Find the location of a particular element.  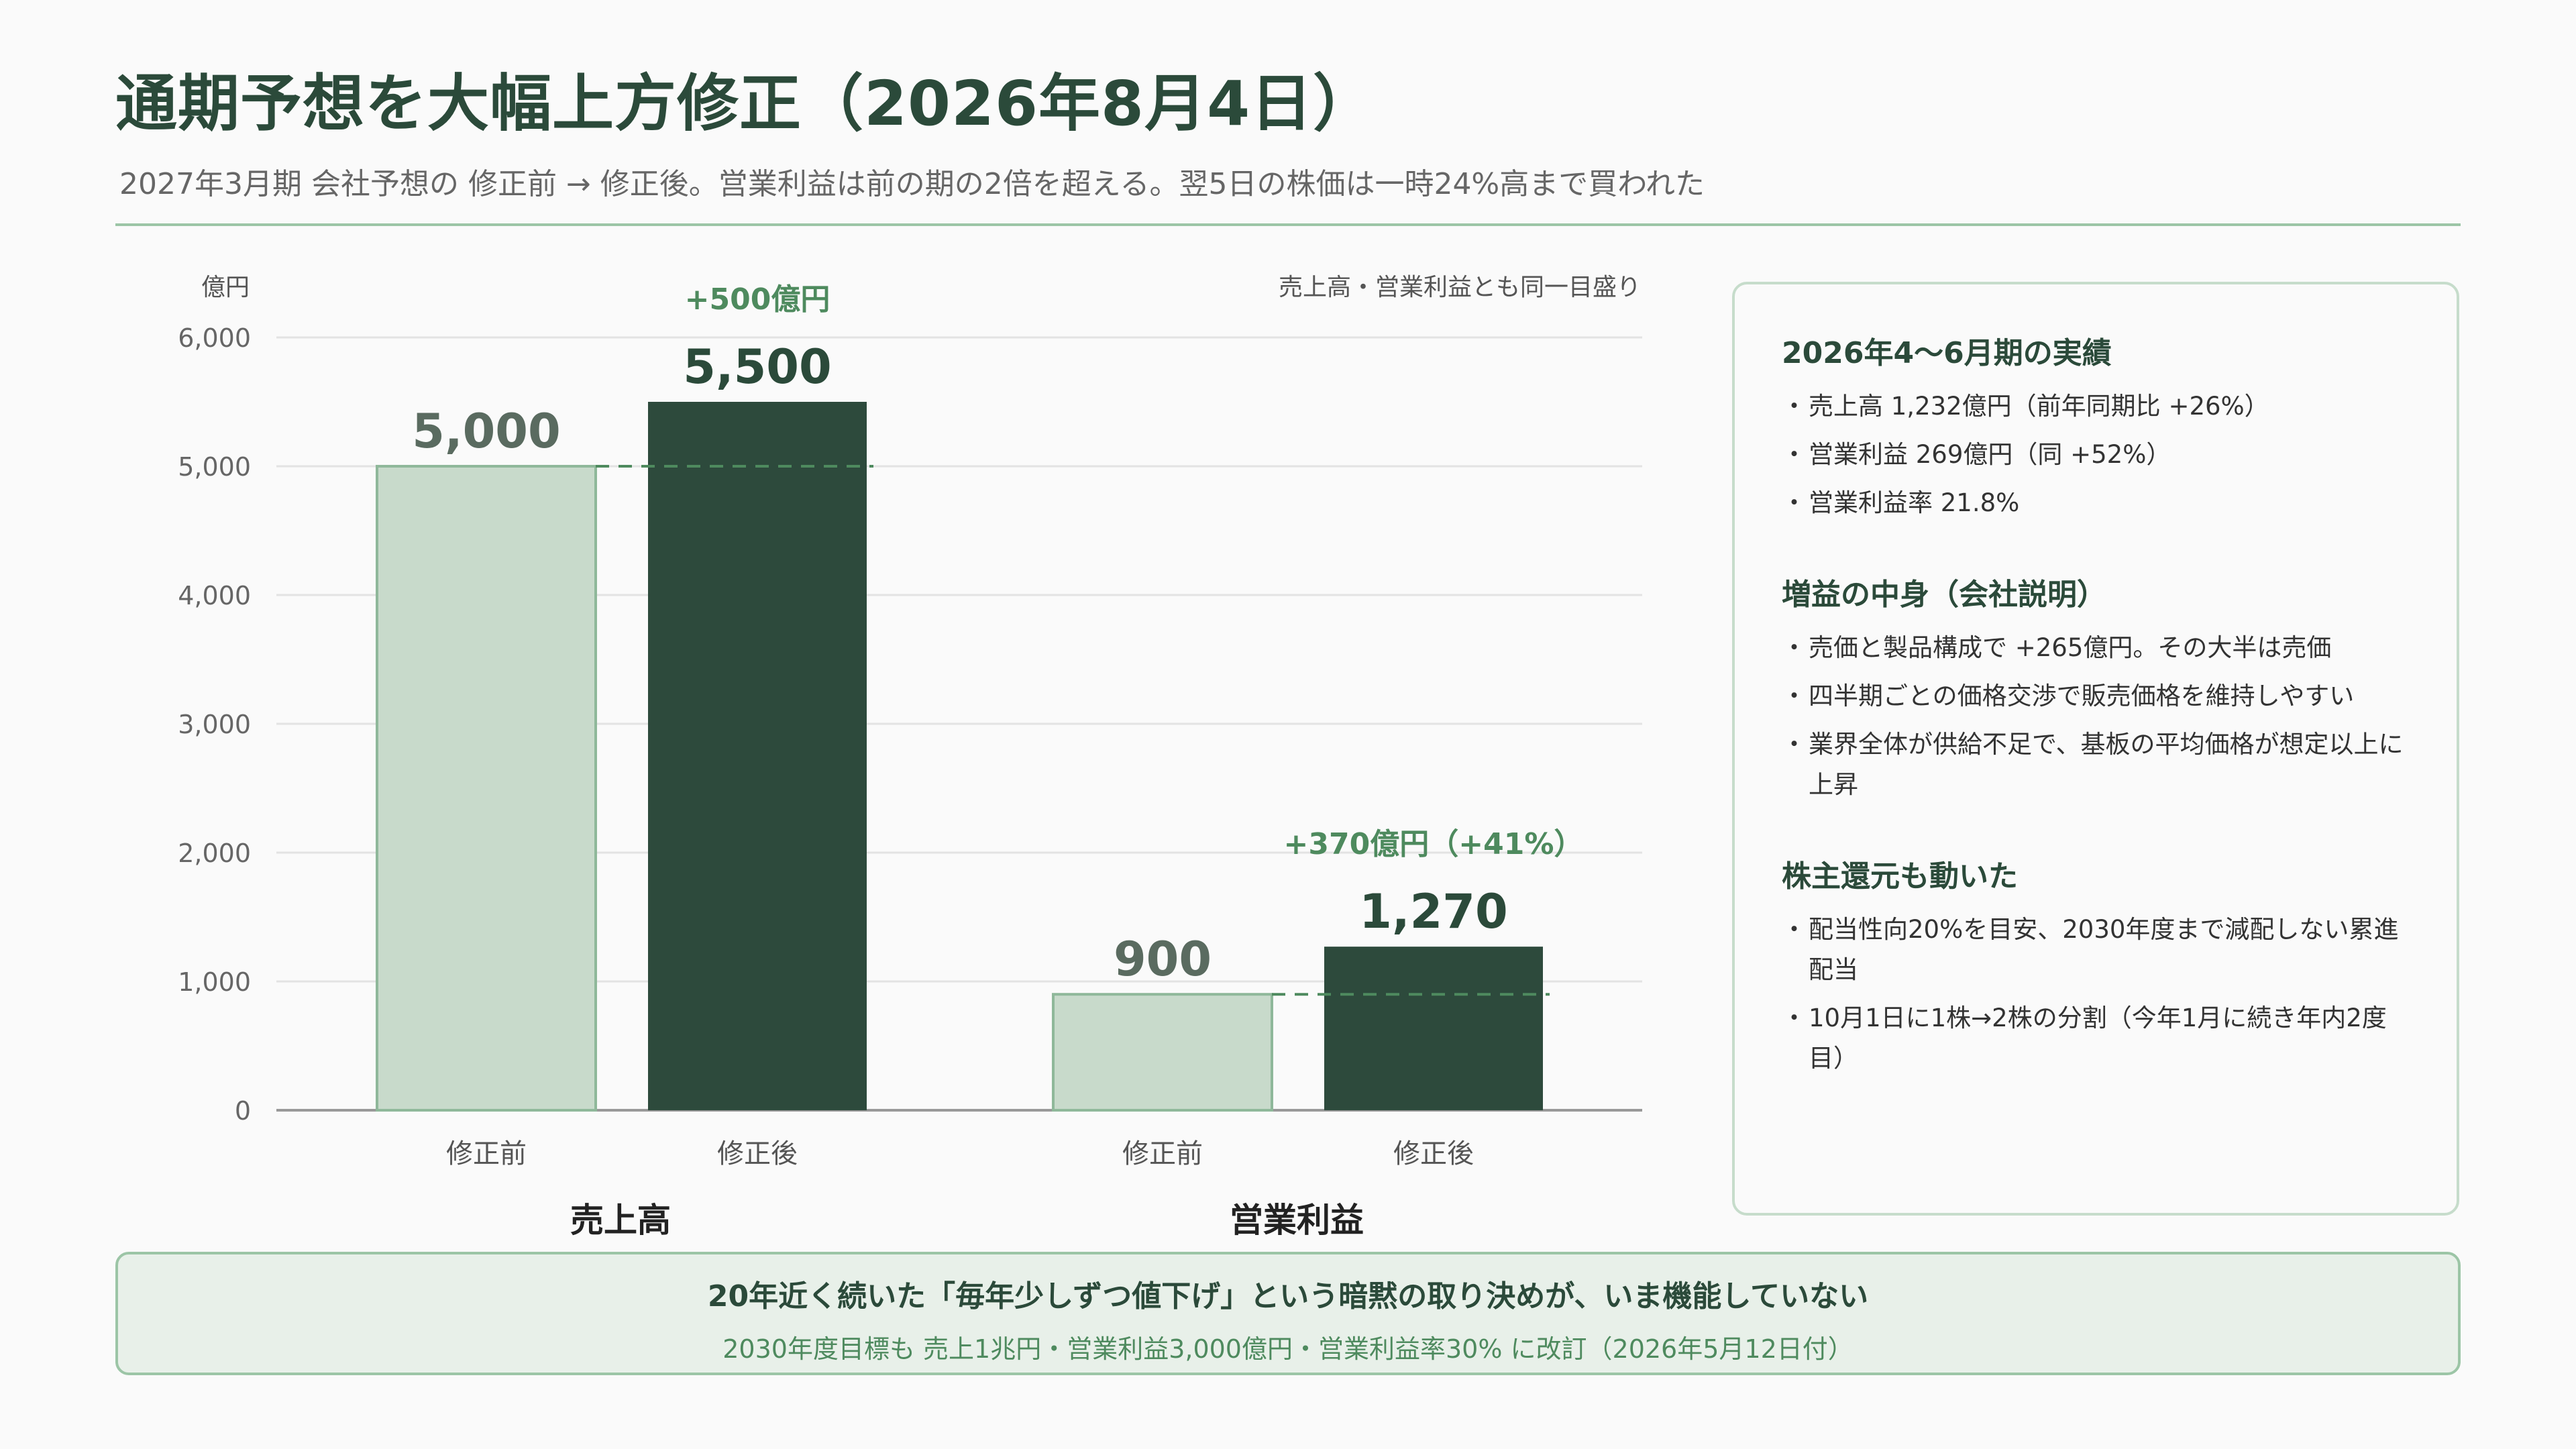

panel-item: 10月1日に1株→2株の分割（今年1月に続き年内2度目） is located at coordinates (2098, 1038).